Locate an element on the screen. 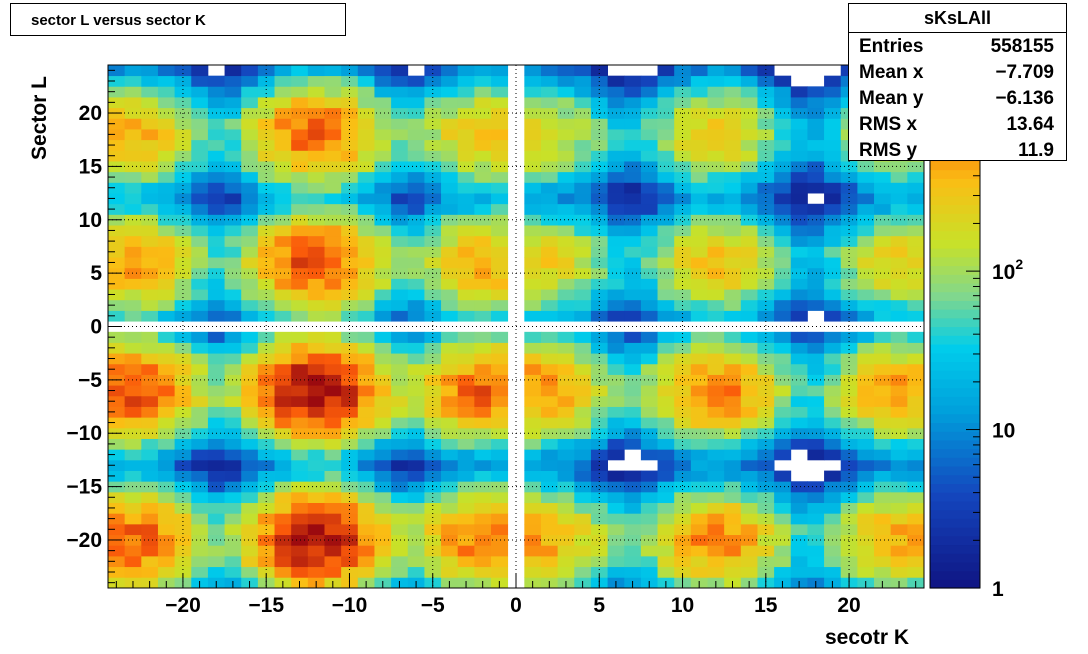 The height and width of the screenshot is (654, 1088). y-axis-label: Sector L is located at coordinates (39, 118).